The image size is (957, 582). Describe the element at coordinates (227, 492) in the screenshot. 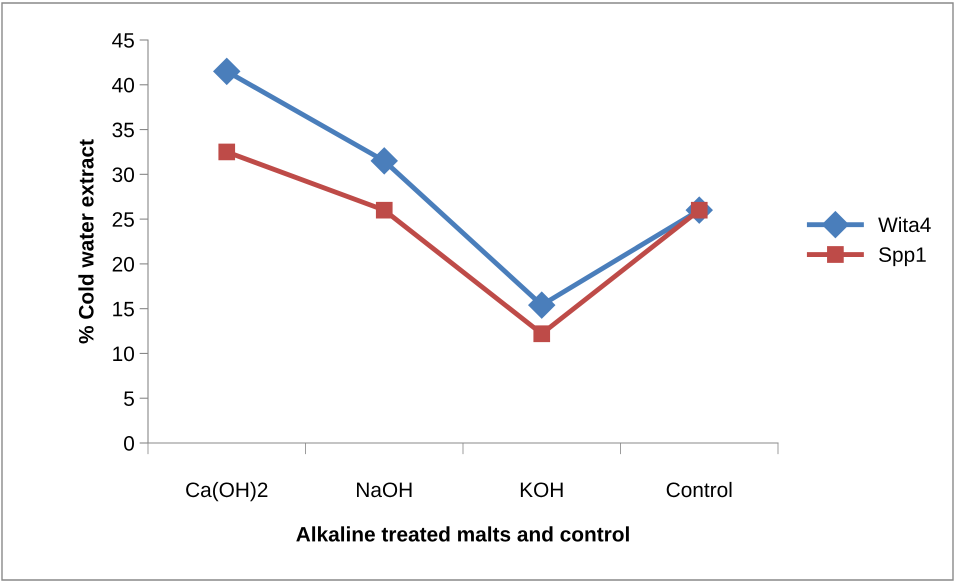

I see `x-tick-label: Ca(OH)2` at that location.